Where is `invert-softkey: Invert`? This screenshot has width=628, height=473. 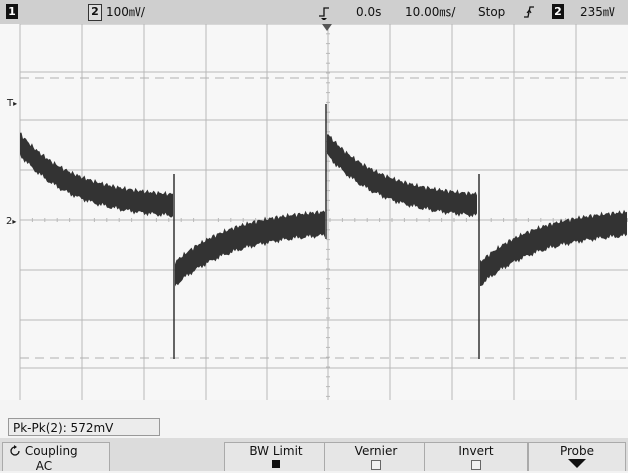 invert-softkey: Invert is located at coordinates (476, 456).